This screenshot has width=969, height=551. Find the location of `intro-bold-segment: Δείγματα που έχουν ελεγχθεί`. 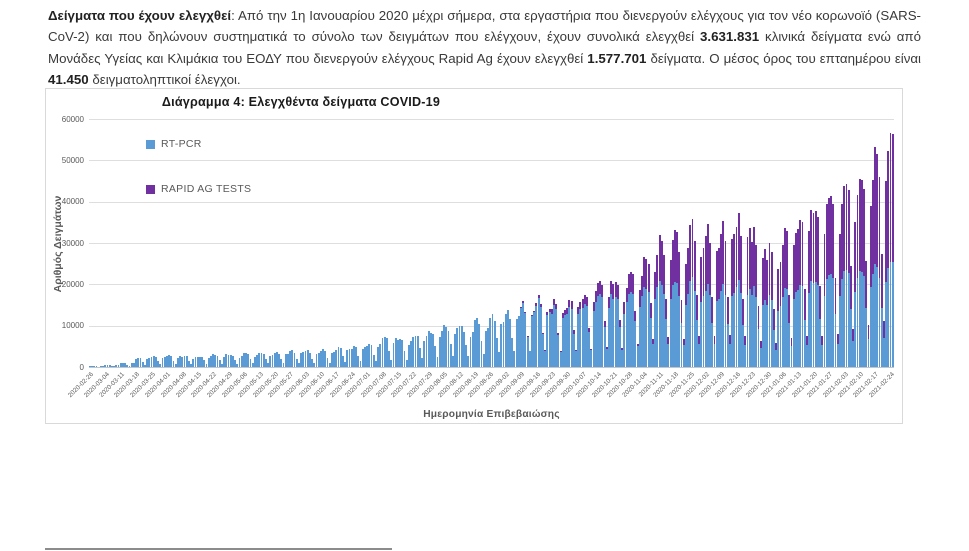

intro-bold-segment: Δείγματα που έχουν ελεγχθεί is located at coordinates (140, 15).